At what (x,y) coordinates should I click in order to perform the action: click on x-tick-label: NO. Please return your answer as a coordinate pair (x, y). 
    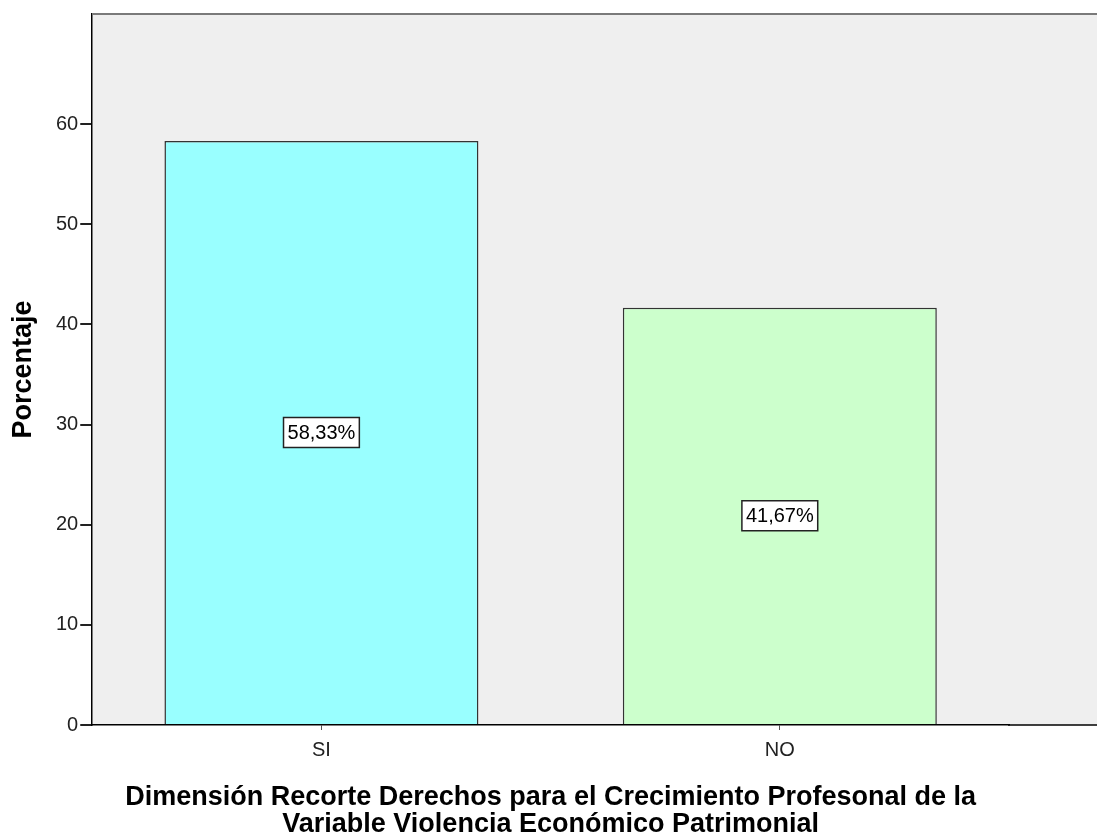
    Looking at the image, I should click on (779, 748).